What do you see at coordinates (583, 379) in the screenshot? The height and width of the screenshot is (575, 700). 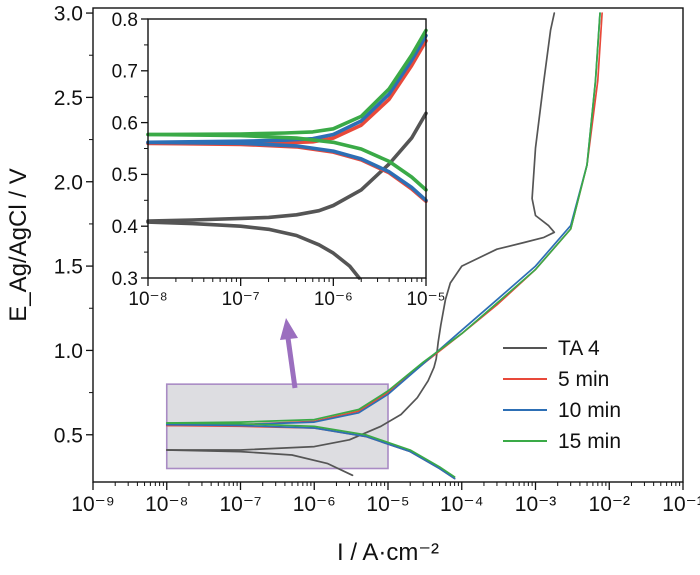 I see `legend-label: 5 min` at bounding box center [583, 379].